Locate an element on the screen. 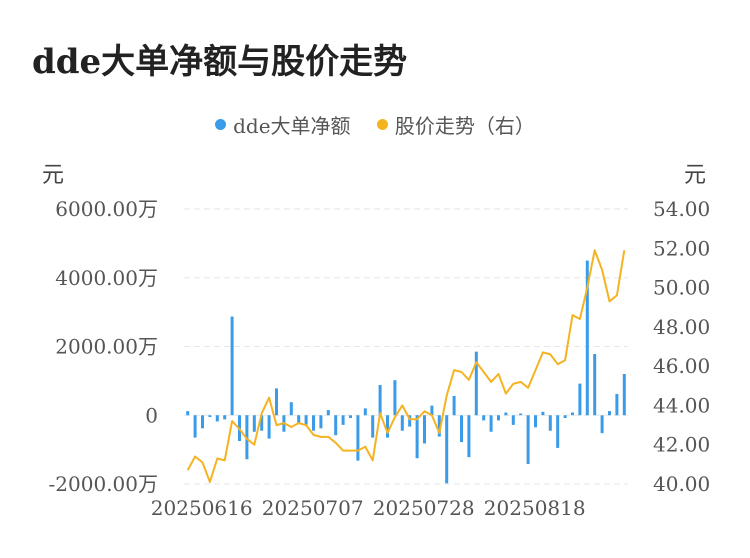 The width and height of the screenshot is (750, 558). legend-label-price: 股价走势（右） is located at coordinates (464, 126).